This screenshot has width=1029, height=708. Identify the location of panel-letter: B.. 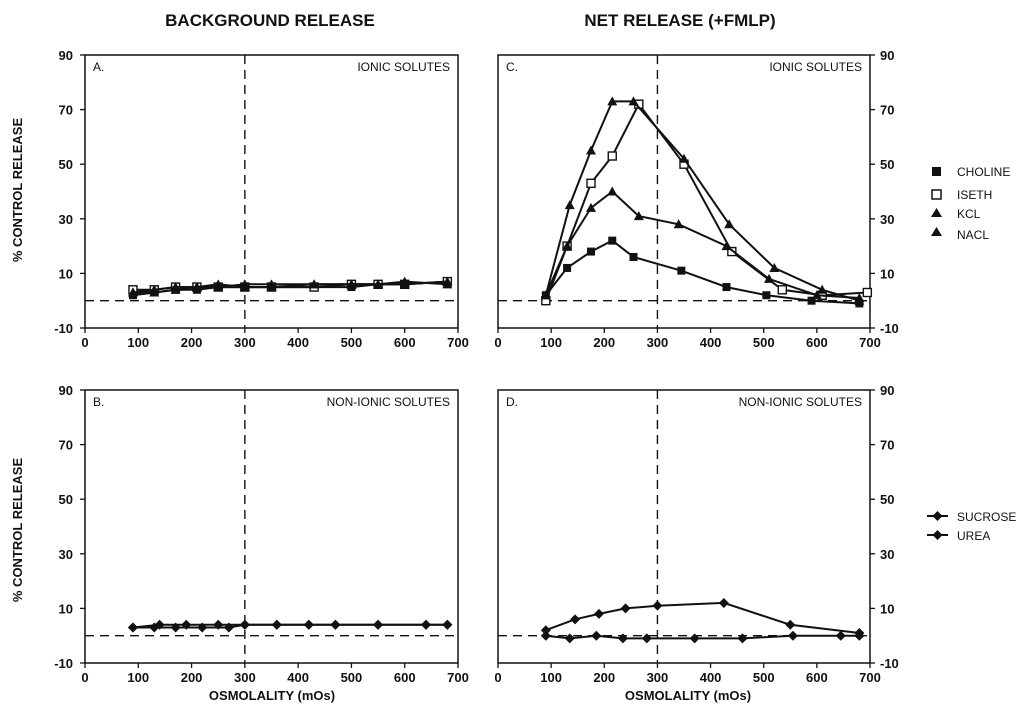
(98, 402).